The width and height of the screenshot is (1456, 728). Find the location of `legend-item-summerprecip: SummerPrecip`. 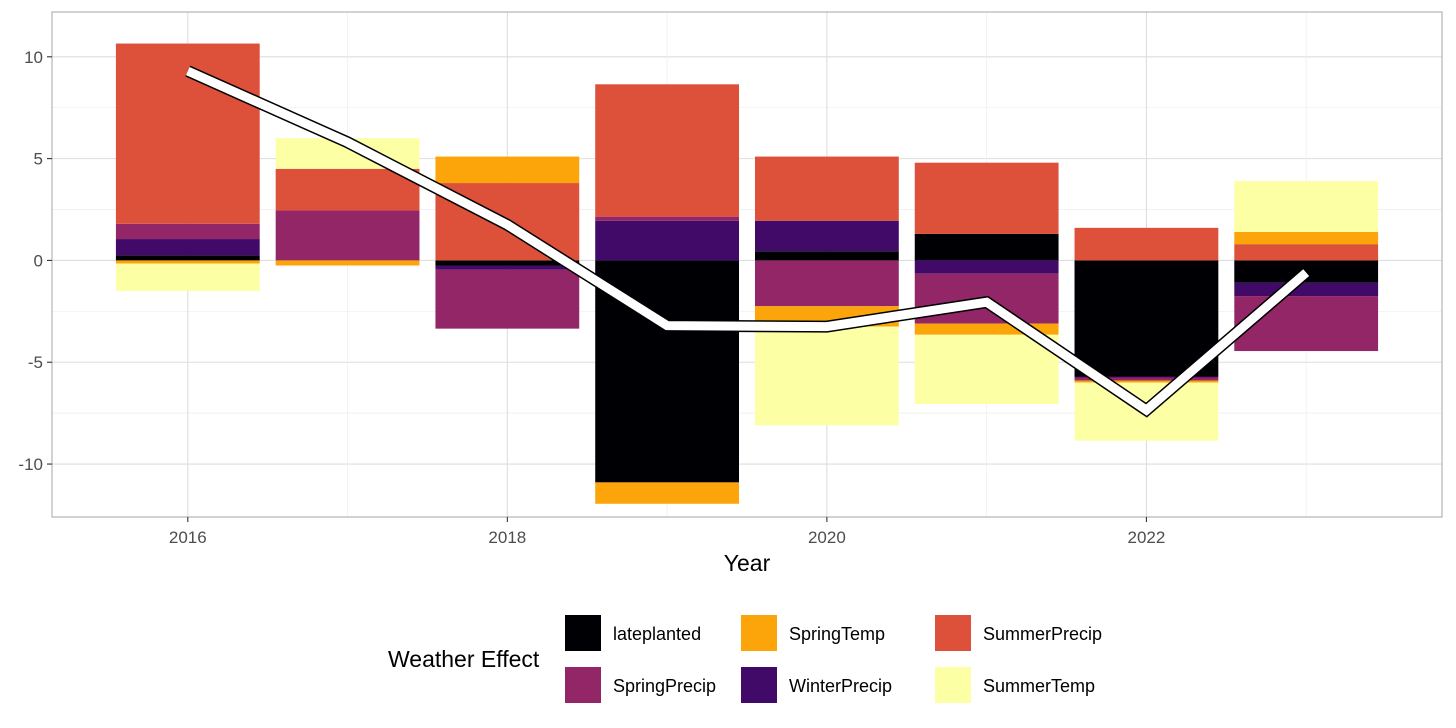

legend-item-summerprecip: SummerPrecip is located at coordinates (1018, 633).